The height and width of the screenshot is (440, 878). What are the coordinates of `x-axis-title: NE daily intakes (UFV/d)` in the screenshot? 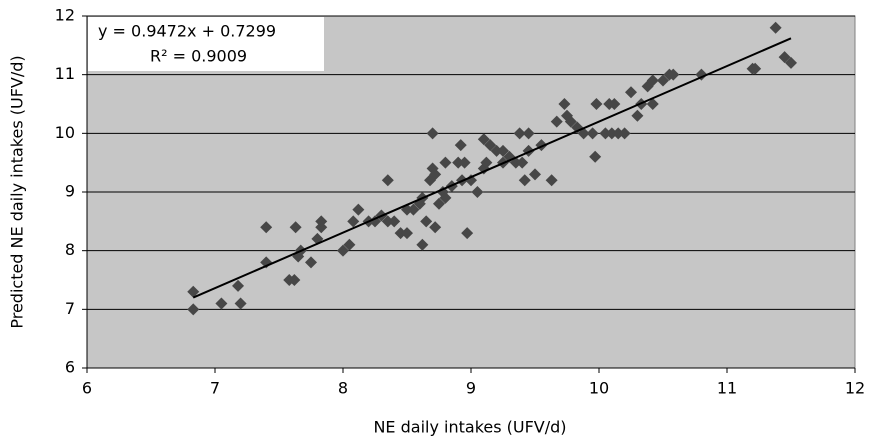 It's located at (469, 427).